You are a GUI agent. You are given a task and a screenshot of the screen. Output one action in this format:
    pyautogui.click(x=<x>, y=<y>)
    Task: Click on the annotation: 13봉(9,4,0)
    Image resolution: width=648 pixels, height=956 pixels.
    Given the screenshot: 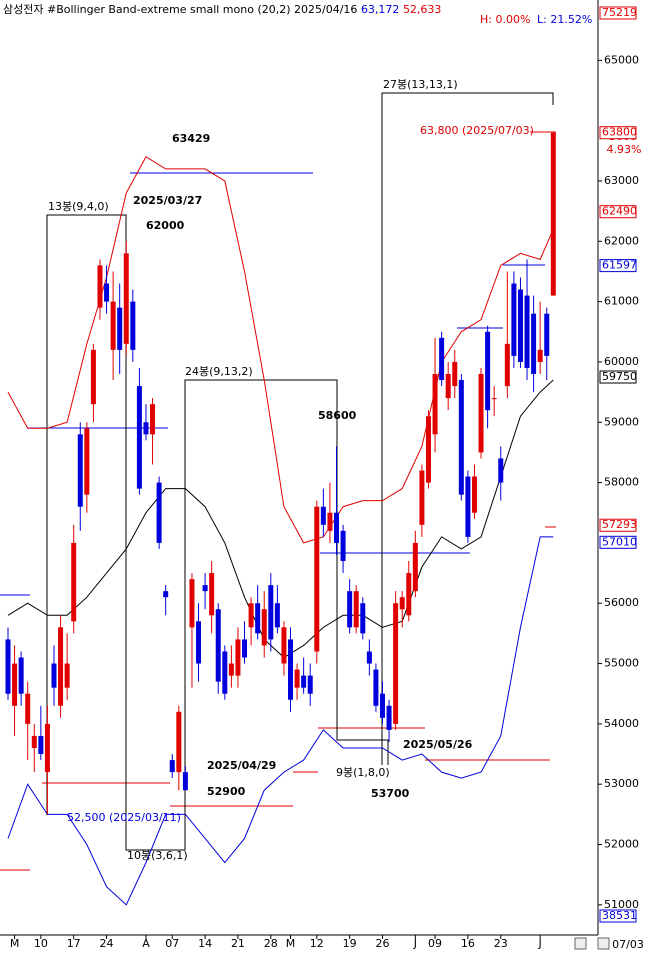 What is the action you would take?
    pyautogui.click(x=78, y=206)
    